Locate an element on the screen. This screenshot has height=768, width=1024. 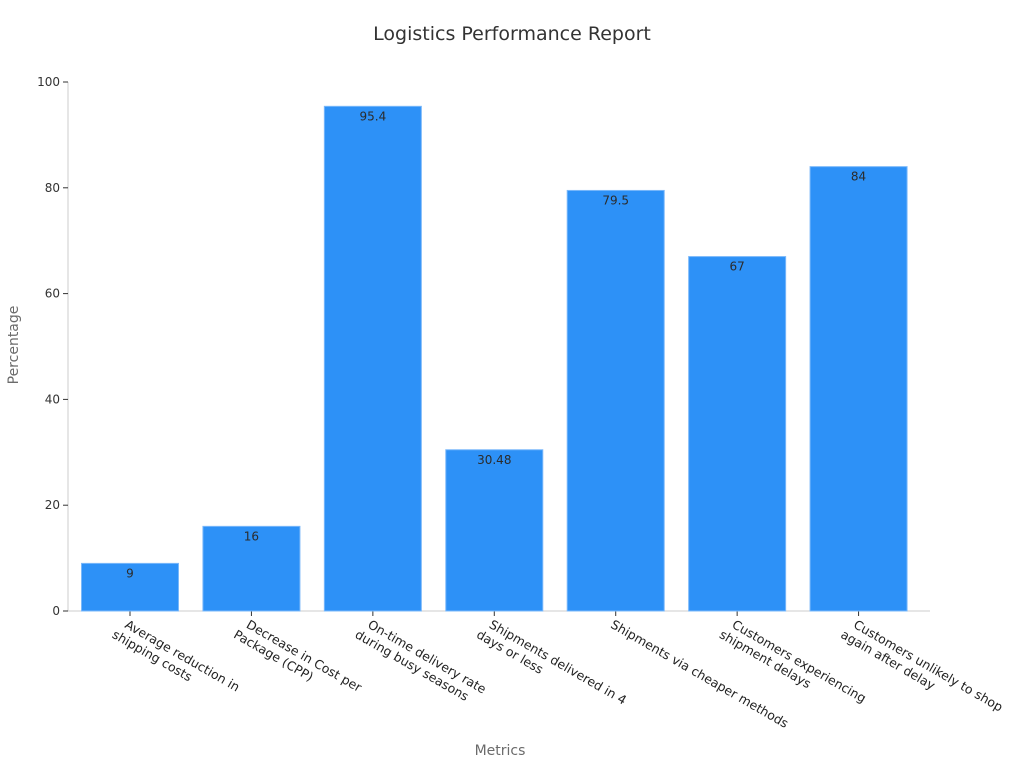
bar-value-label: 30.48 is located at coordinates (494, 460).